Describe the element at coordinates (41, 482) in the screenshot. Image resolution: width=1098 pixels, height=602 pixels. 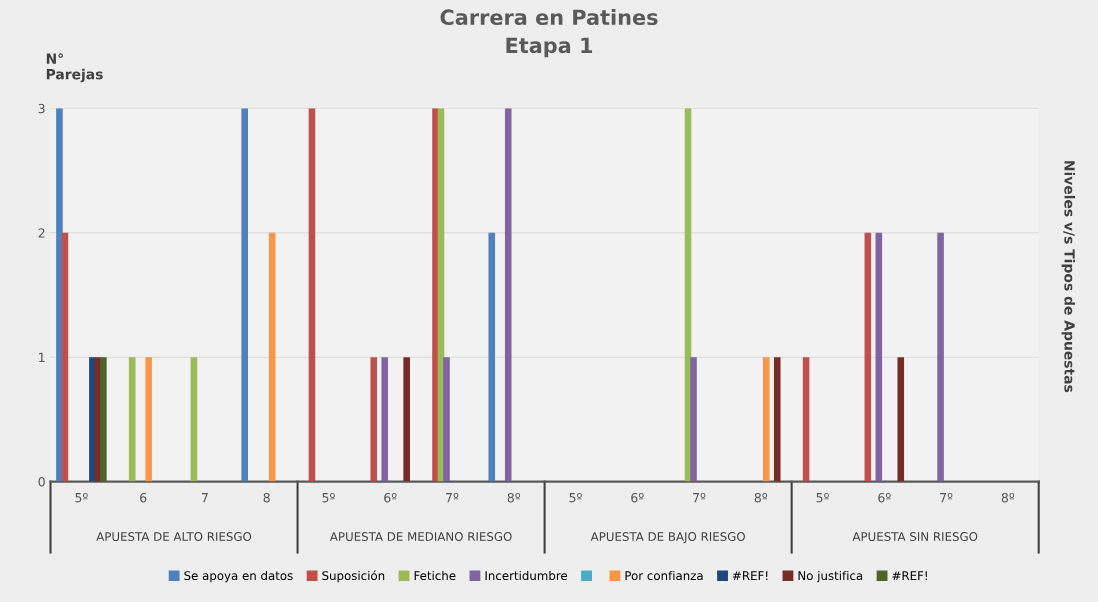
I see `y-tick-label: 0` at that location.